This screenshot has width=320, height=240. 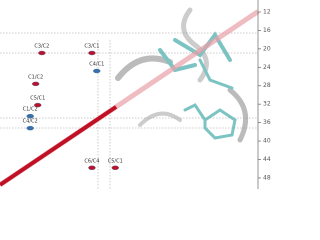 What do you see at coordinates (30, 122) in the screenshot?
I see `peak-label: C4/C2` at bounding box center [30, 122].